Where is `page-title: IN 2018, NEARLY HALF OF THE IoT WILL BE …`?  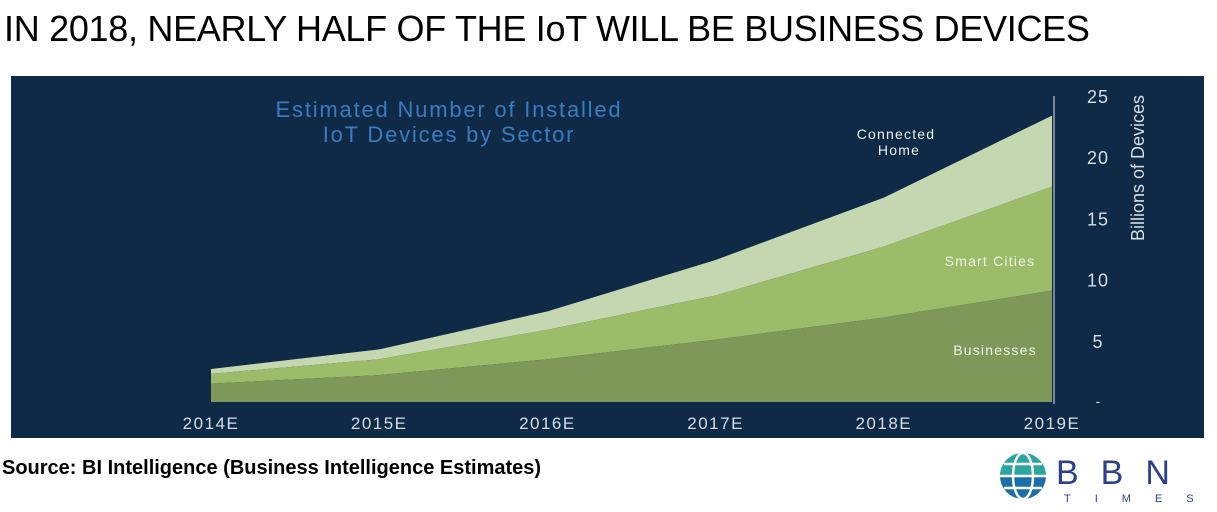
page-title: IN 2018, NEARLY HALF OF THE IoT WILL BE … is located at coordinates (547, 28).